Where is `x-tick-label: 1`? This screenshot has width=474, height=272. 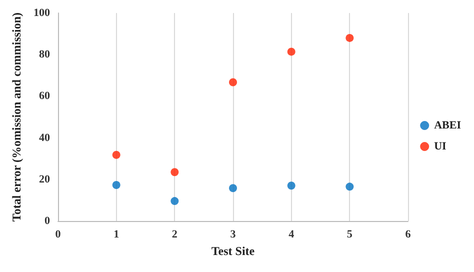 x-tick-label: 1 is located at coordinates (117, 234).